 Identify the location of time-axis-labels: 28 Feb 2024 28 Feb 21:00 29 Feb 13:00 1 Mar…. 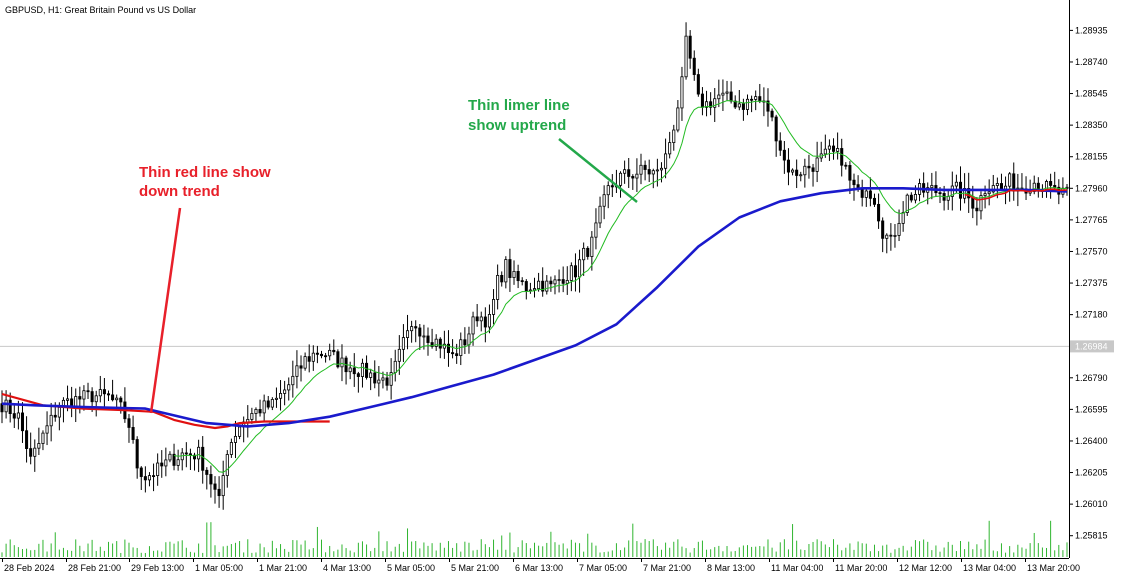
(541, 565).